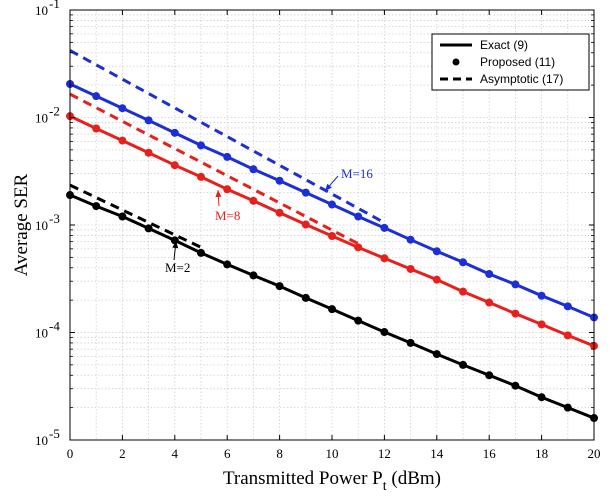 The image size is (613, 502). What do you see at coordinates (269, 220) in the screenshot?
I see `annotations: M=2 M=8 M=16` at bounding box center [269, 220].